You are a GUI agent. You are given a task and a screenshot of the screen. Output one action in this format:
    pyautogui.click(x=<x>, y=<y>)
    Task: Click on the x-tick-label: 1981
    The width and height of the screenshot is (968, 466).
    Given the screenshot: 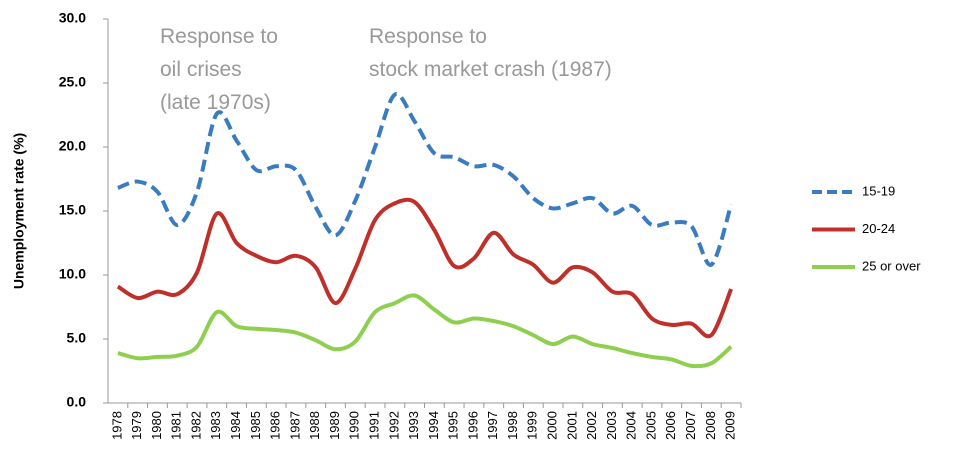 What is the action you would take?
    pyautogui.click(x=176, y=425)
    